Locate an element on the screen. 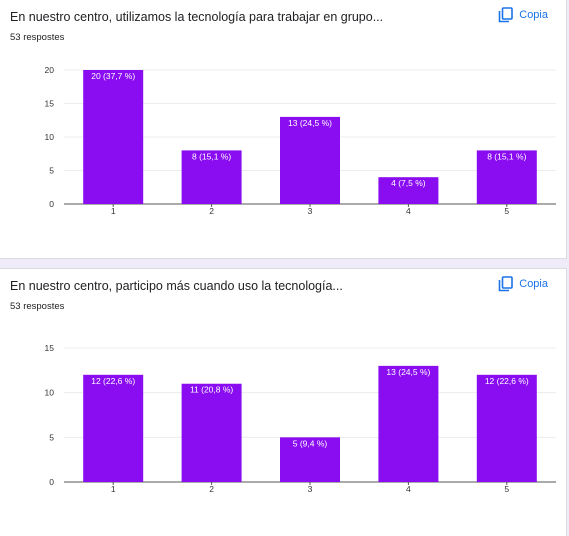  bar-data-label: 5 (9,4 %) is located at coordinates (310, 443).